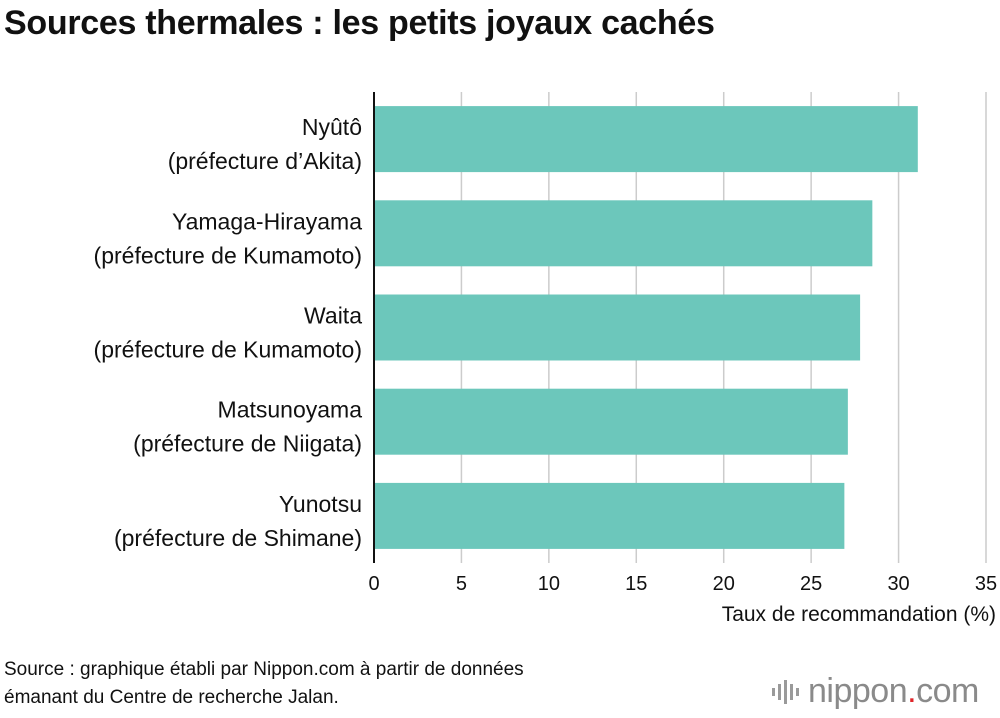 This screenshot has width=1000, height=718. I want to click on x-tick-label: 10, so click(549, 584).